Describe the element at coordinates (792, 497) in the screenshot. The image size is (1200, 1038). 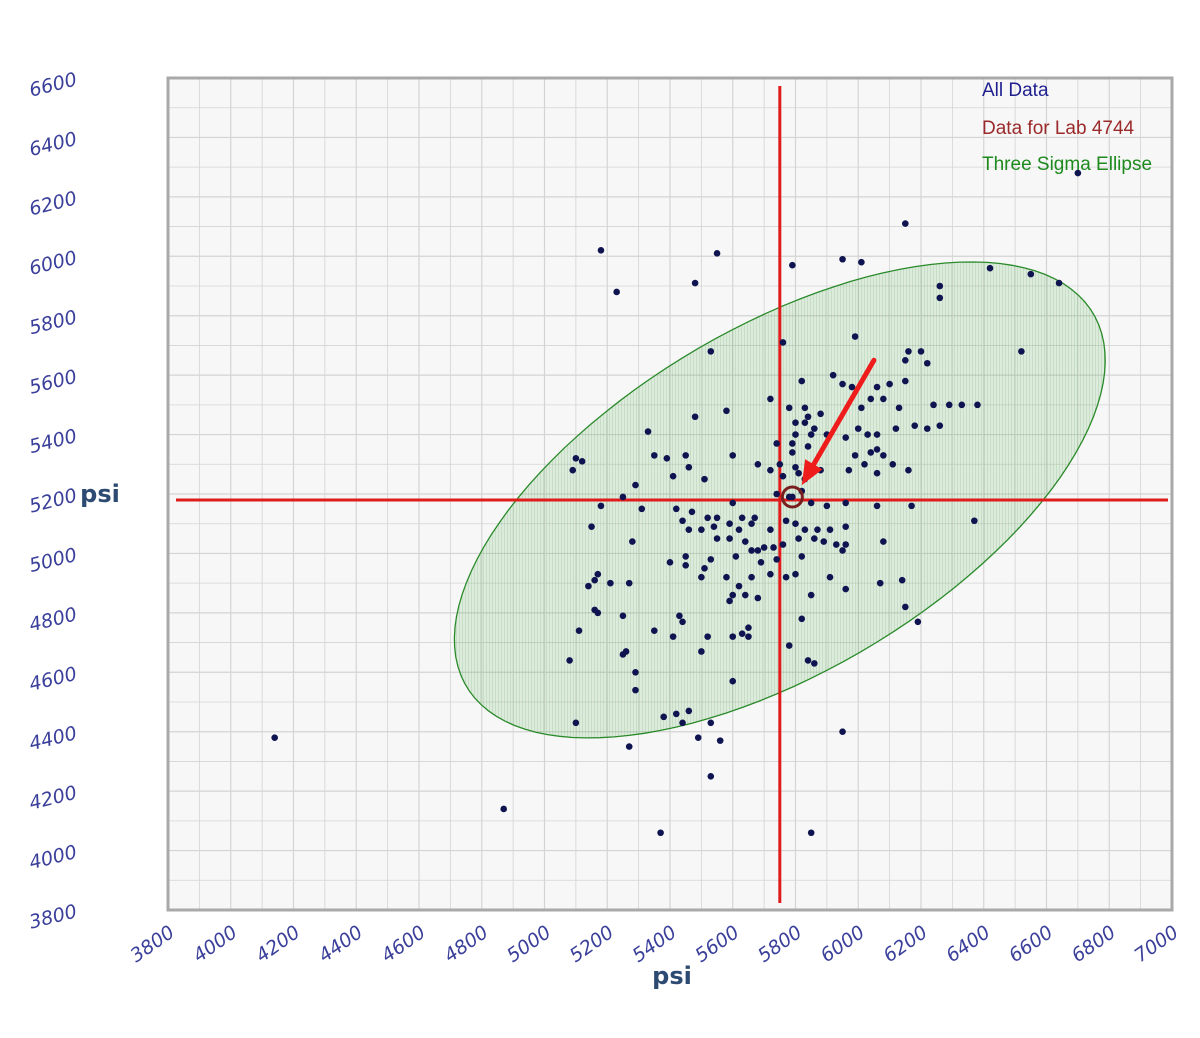
I see `lab-4744-marker-ring` at that location.